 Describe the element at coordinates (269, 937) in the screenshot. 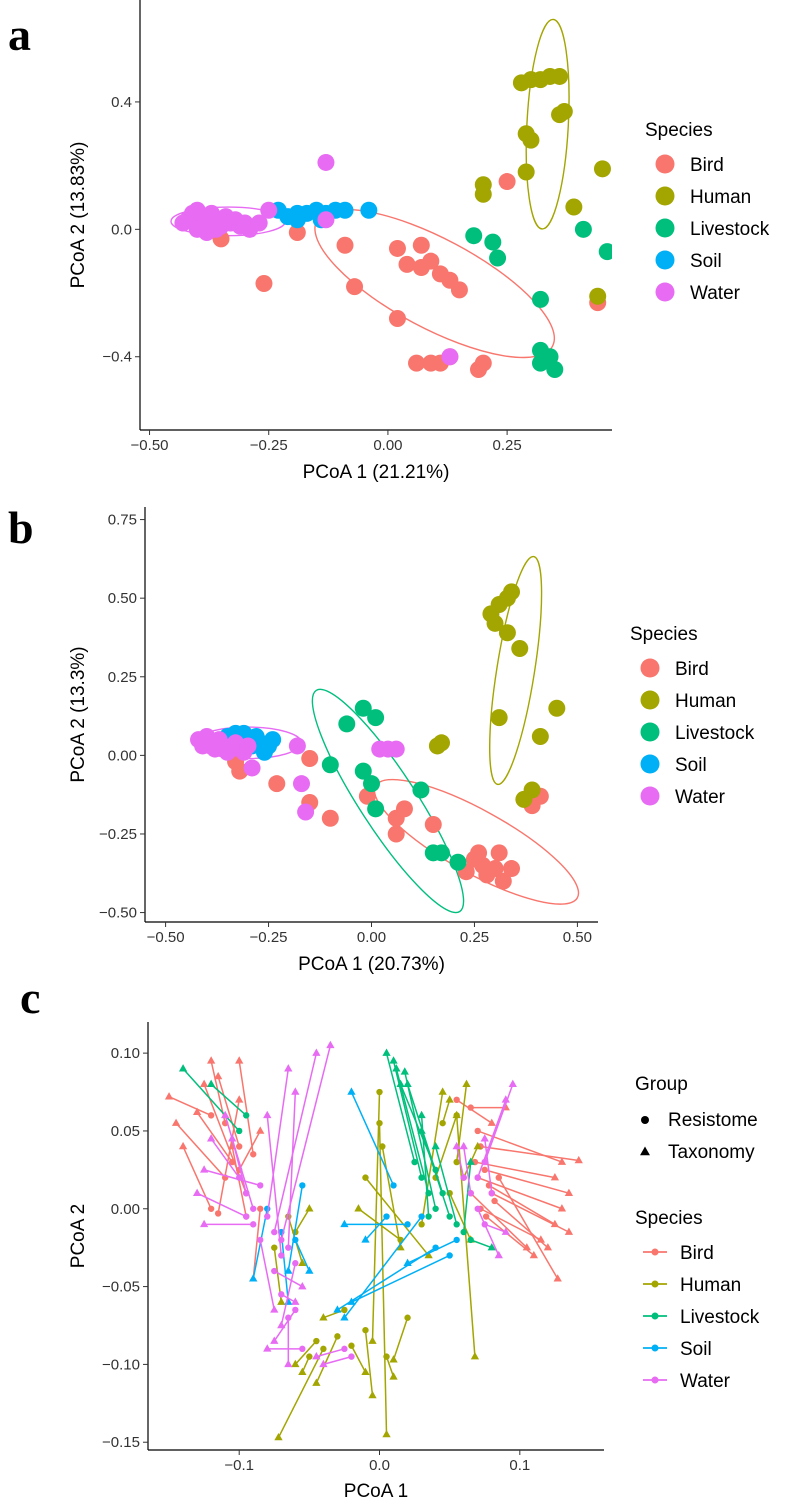

I see `x-tick-label: −0.25` at that location.